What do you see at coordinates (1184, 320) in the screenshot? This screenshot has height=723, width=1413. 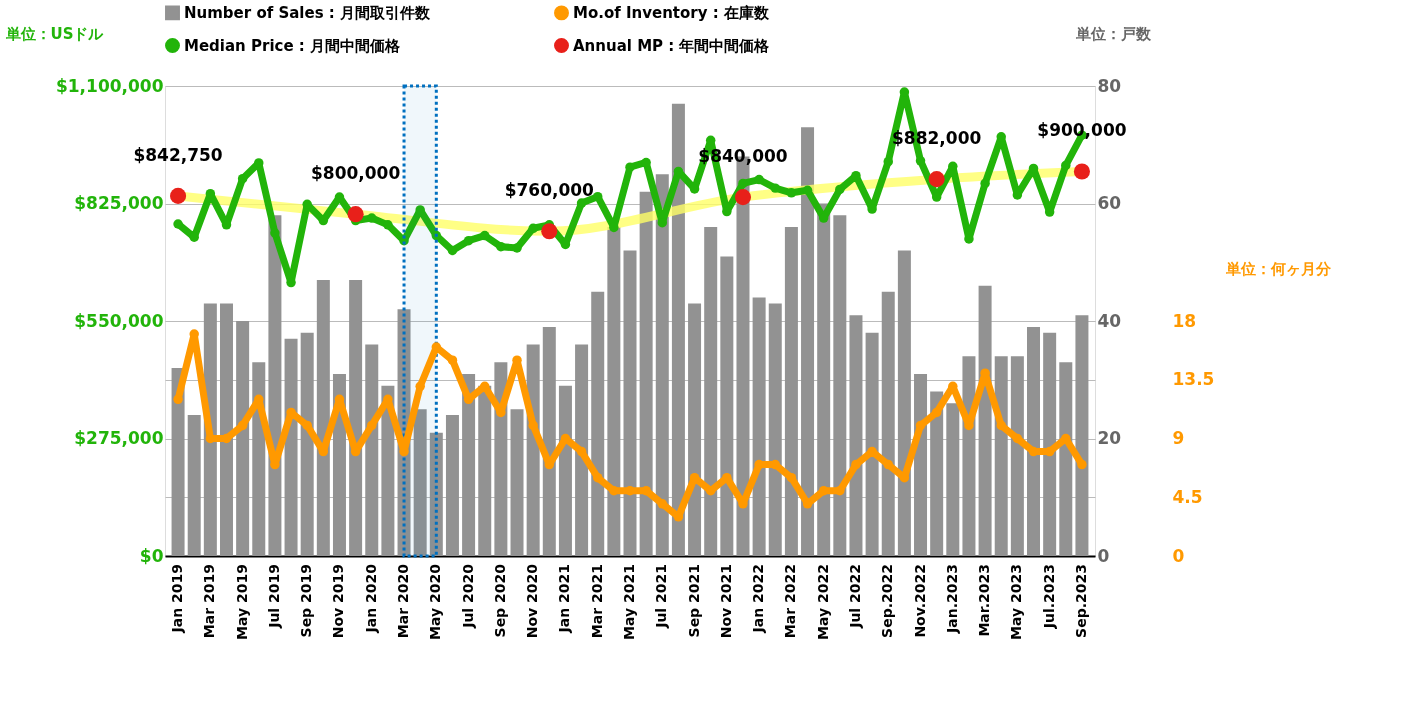 I see `y3-tick-label: 18` at bounding box center [1184, 320].